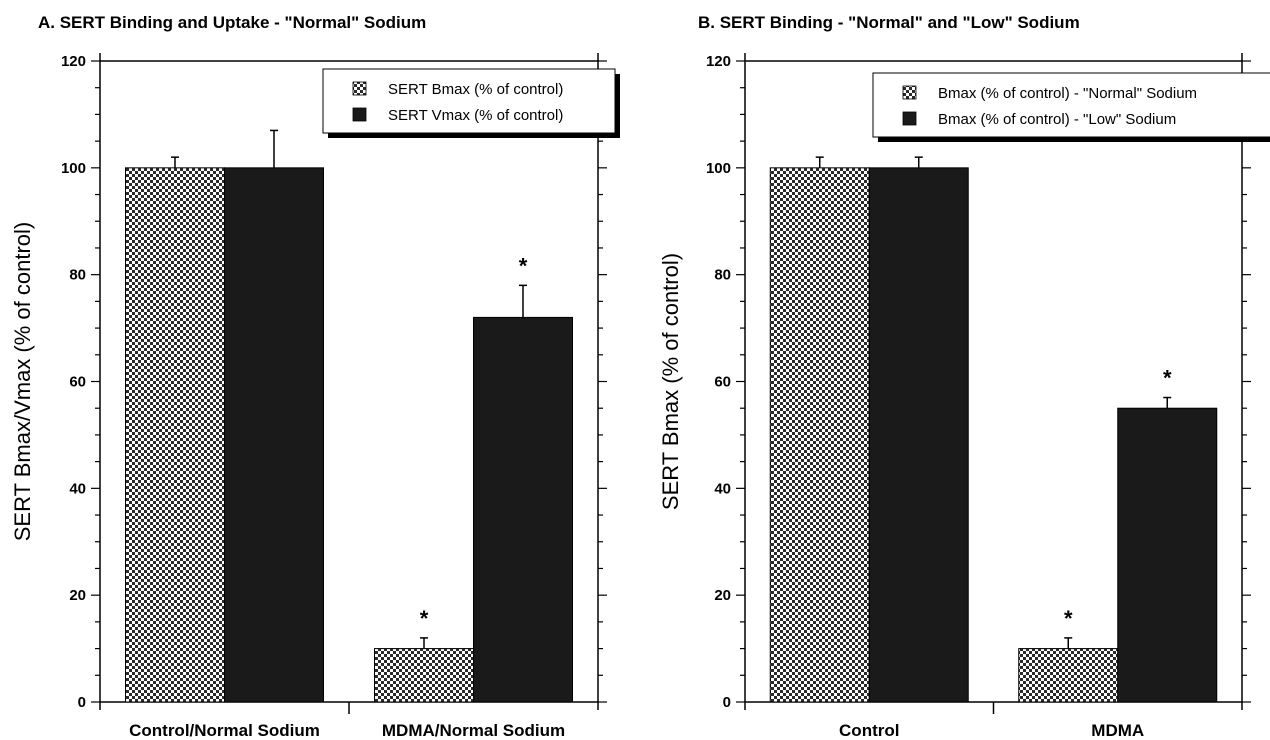  What do you see at coordinates (1057, 119) in the screenshot?
I see `legend-label: Bmax (% of control) - "Low" Sodium` at bounding box center [1057, 119].